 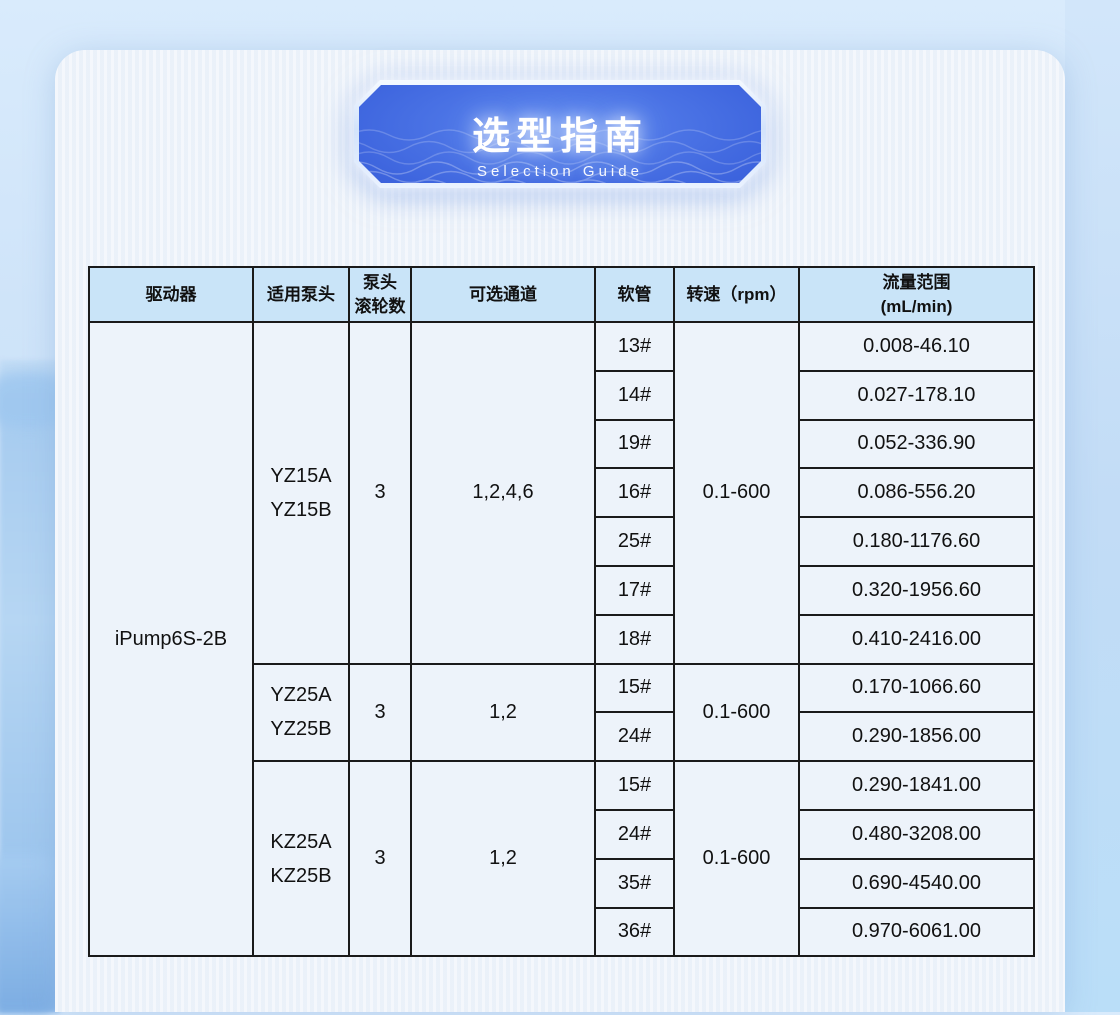 I want to click on table-row: 16# 0.086-556.20, so click(x=562, y=493).